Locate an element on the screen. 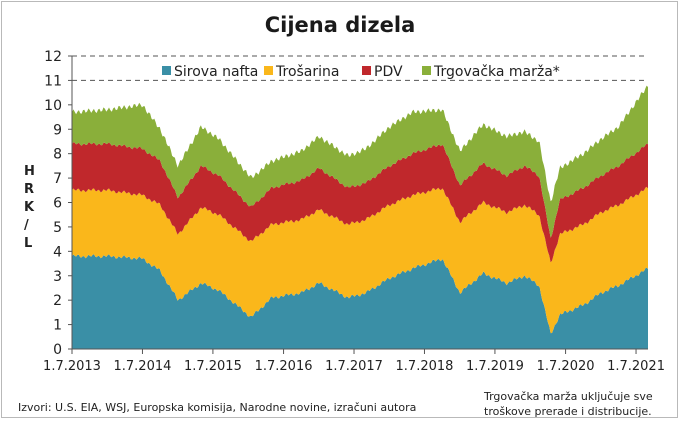 The height and width of the screenshot is (421, 681). gridlines is located at coordinates (360, 68).